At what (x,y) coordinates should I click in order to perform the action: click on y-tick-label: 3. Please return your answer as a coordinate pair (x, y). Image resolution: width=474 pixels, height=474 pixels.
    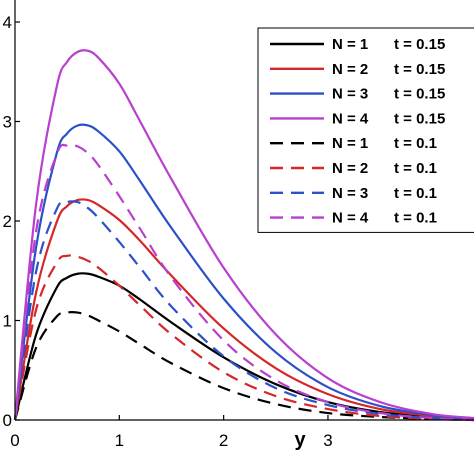
    Looking at the image, I should click on (7, 122).